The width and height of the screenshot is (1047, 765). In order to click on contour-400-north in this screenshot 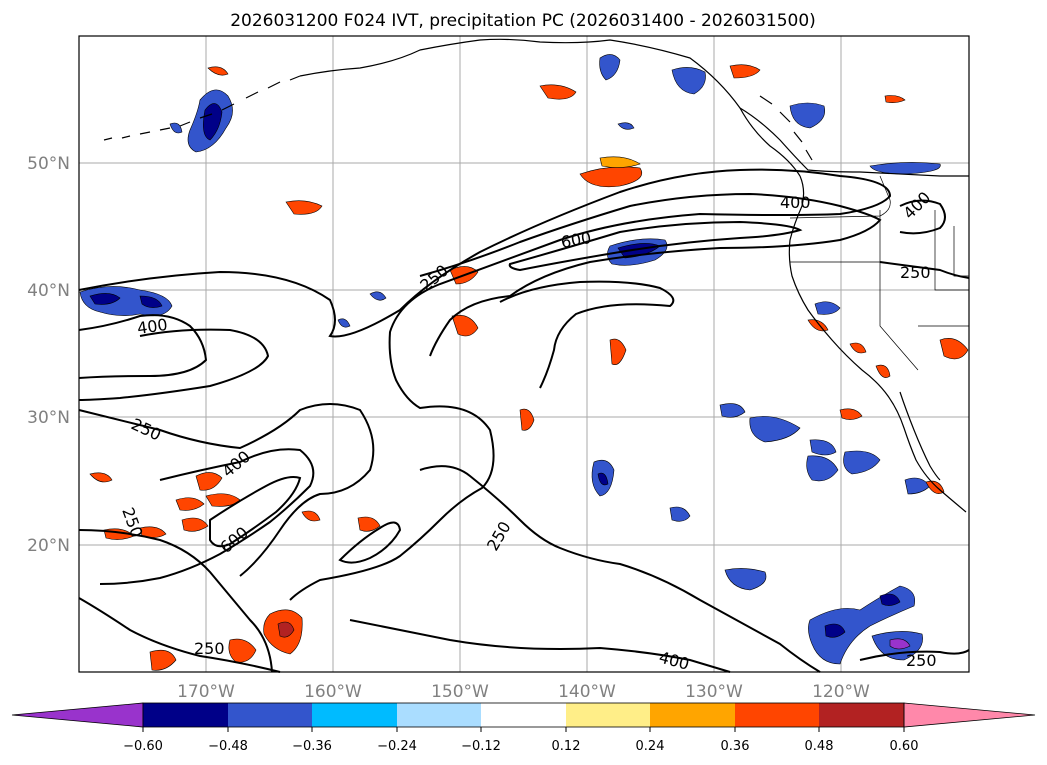, I will do `click(650, 274)`.